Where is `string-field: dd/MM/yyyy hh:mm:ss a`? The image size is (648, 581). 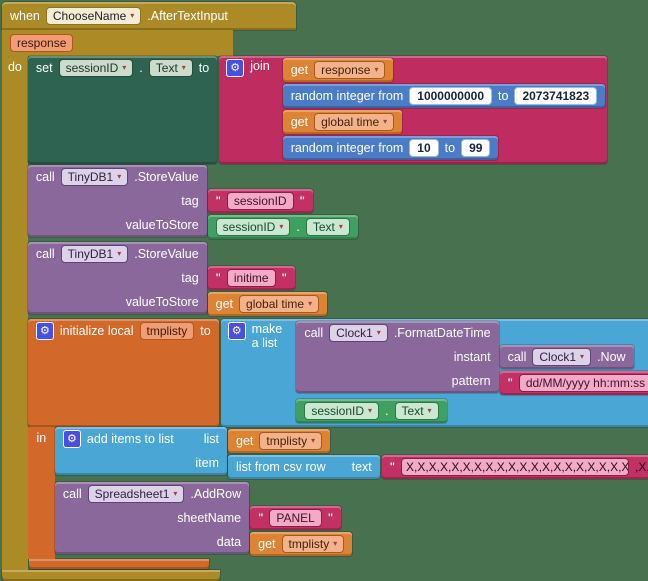 string-field: dd/MM/yyyy hh:mm:ss a is located at coordinates (583, 383).